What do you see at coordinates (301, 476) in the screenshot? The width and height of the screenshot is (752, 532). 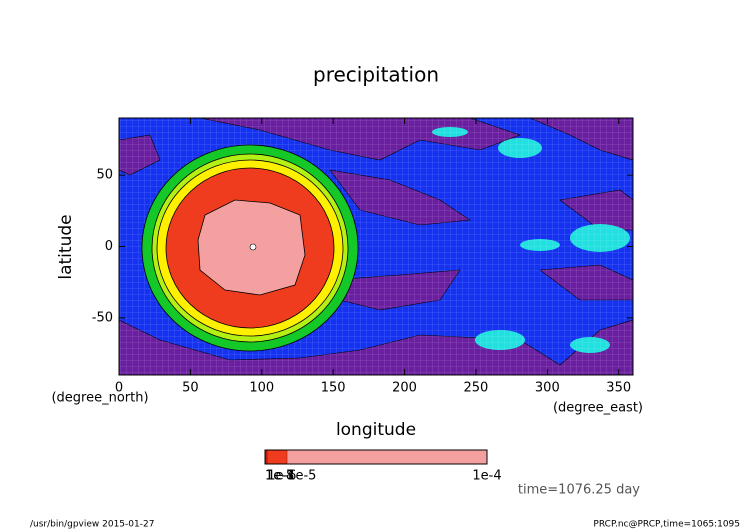 I see `colorbar-tick-label: 1e-5` at bounding box center [301, 476].